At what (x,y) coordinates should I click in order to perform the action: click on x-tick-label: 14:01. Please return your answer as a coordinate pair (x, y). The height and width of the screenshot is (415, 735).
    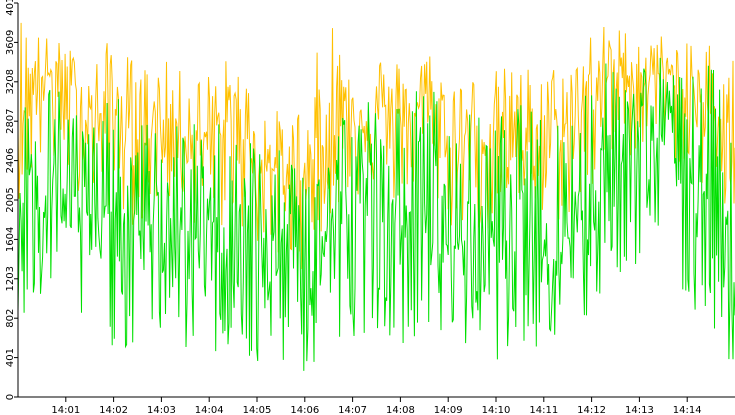
    Looking at the image, I should click on (65, 410).